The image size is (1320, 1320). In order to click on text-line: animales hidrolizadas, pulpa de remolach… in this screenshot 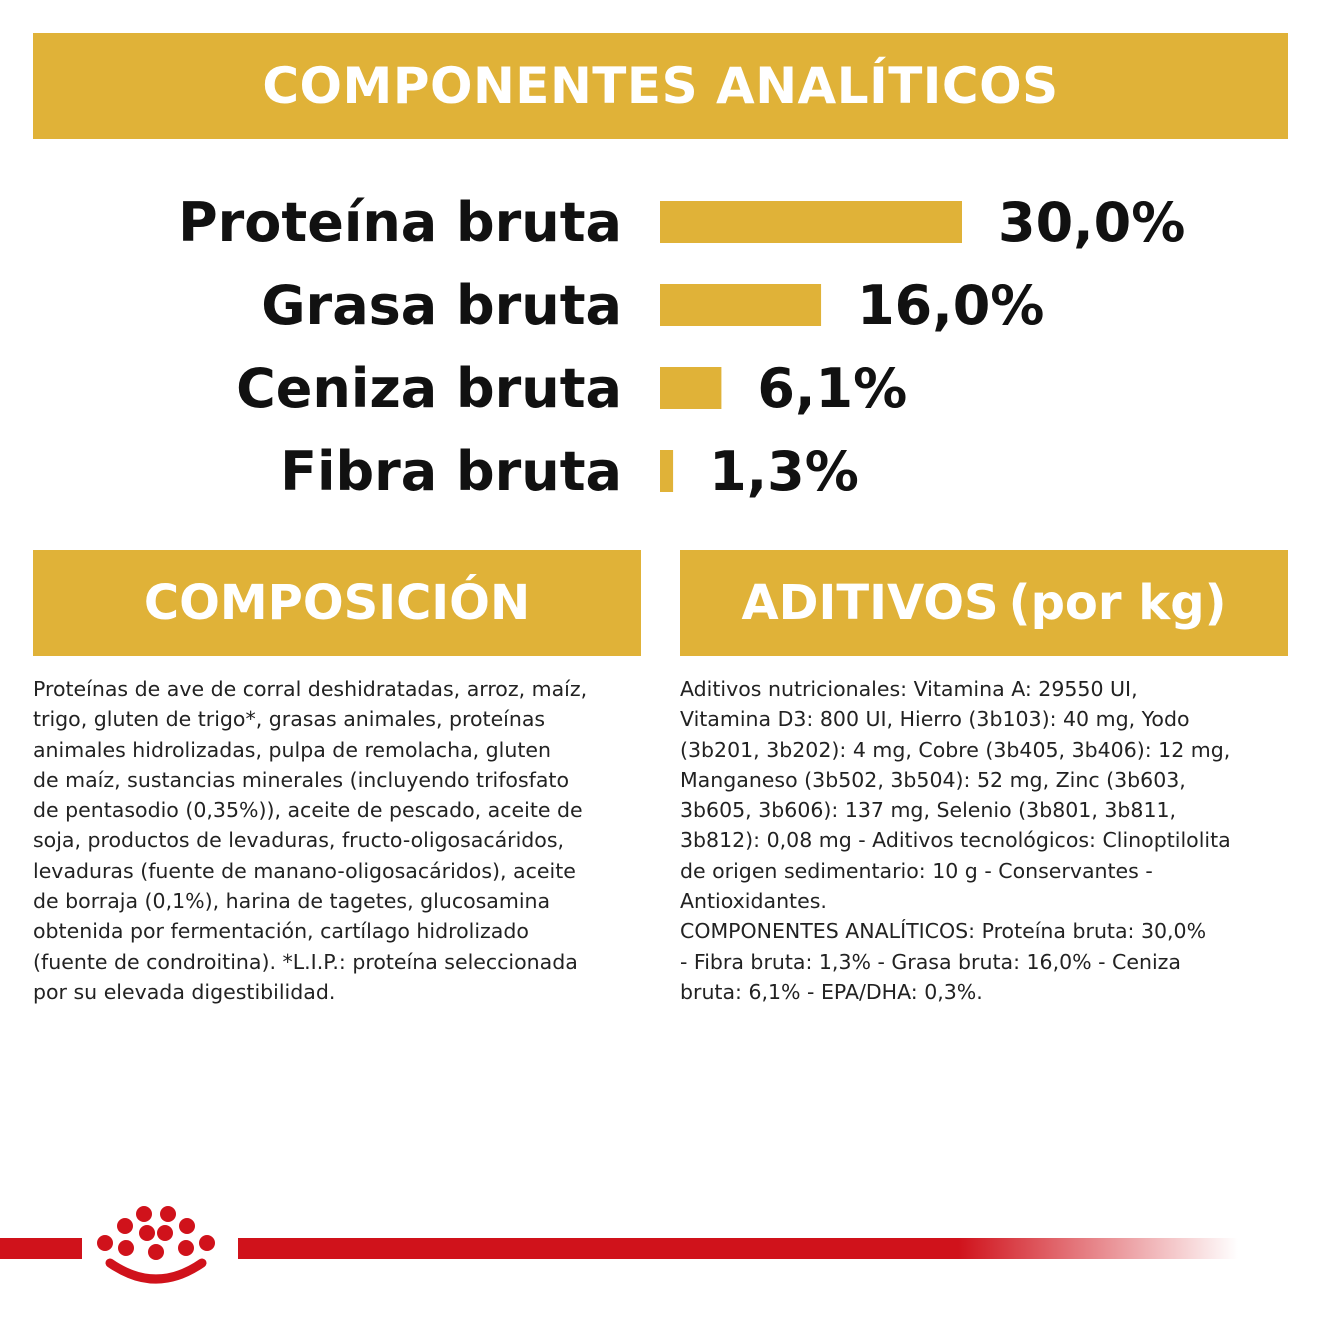, I will do `click(292, 749)`.